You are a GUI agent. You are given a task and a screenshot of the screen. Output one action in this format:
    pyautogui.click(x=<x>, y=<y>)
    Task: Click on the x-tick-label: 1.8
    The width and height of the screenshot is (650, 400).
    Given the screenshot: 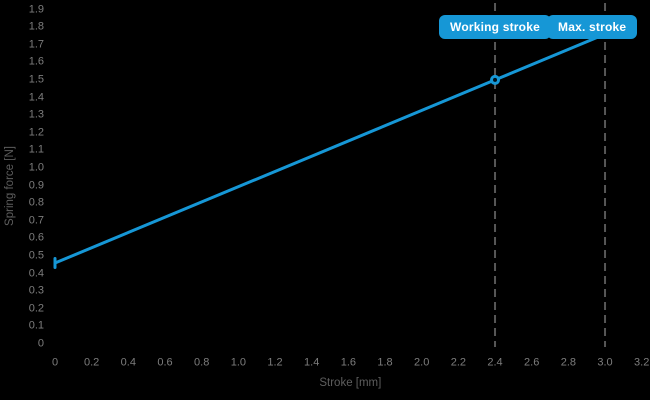 What is the action you would take?
    pyautogui.click(x=385, y=362)
    